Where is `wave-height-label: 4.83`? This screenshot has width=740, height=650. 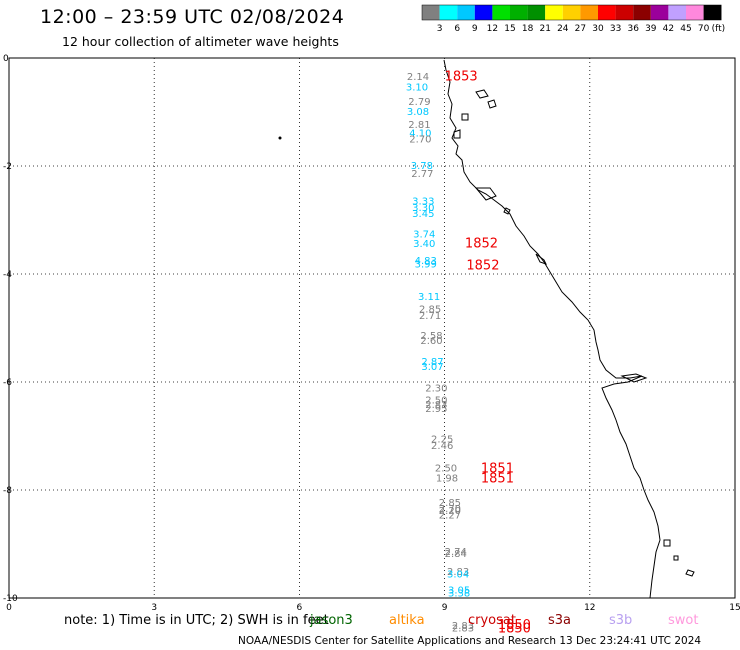
wave-height-label: 4.83 is located at coordinates (426, 261).